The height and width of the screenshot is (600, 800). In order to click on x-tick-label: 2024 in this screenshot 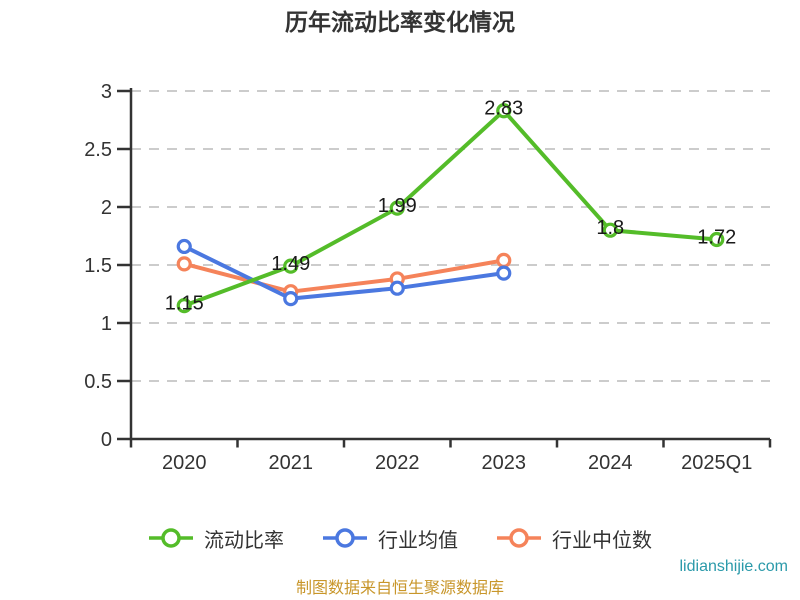, I will do `click(610, 463)`.